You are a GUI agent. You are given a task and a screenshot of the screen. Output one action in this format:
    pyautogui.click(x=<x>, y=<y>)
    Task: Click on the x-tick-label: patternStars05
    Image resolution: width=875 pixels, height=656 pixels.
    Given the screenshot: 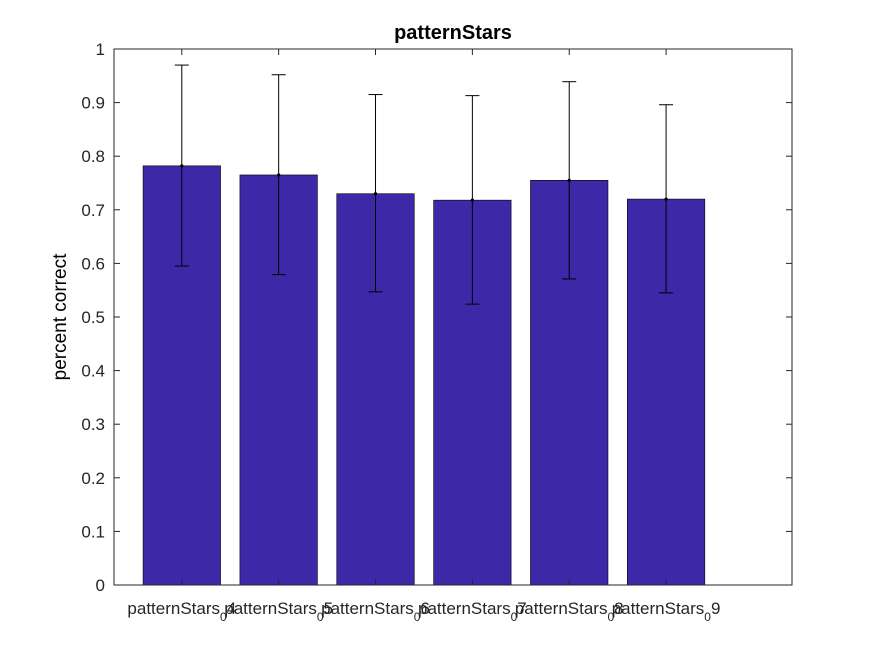 What is the action you would take?
    pyautogui.click(x=278, y=611)
    